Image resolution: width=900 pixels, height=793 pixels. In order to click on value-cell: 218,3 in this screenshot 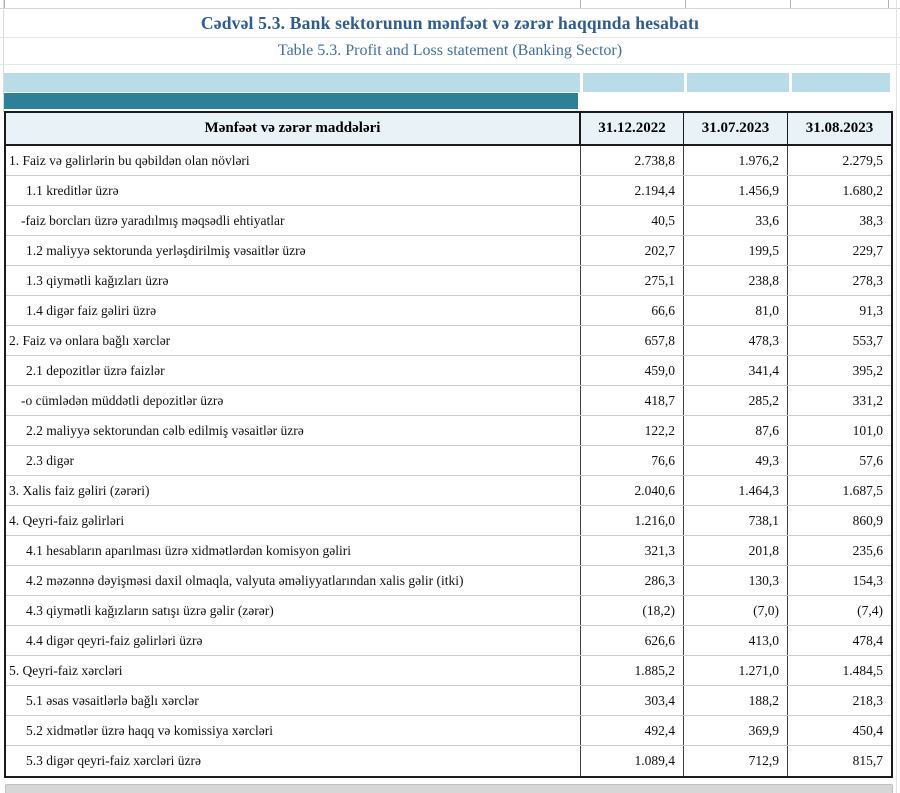, I will do `click(867, 700)`.